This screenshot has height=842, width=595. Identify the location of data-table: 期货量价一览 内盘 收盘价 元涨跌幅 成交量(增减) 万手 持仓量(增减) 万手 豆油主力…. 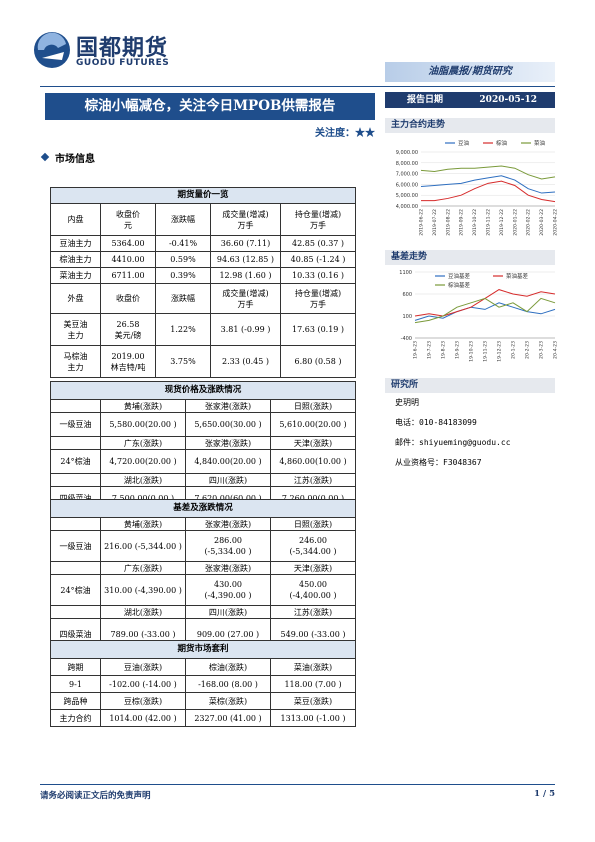
(203, 282).